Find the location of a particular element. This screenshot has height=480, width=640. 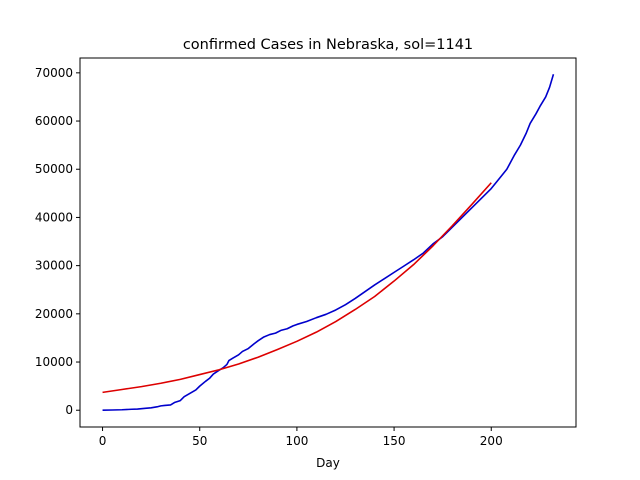

x-tick-label: 150 is located at coordinates (394, 441).